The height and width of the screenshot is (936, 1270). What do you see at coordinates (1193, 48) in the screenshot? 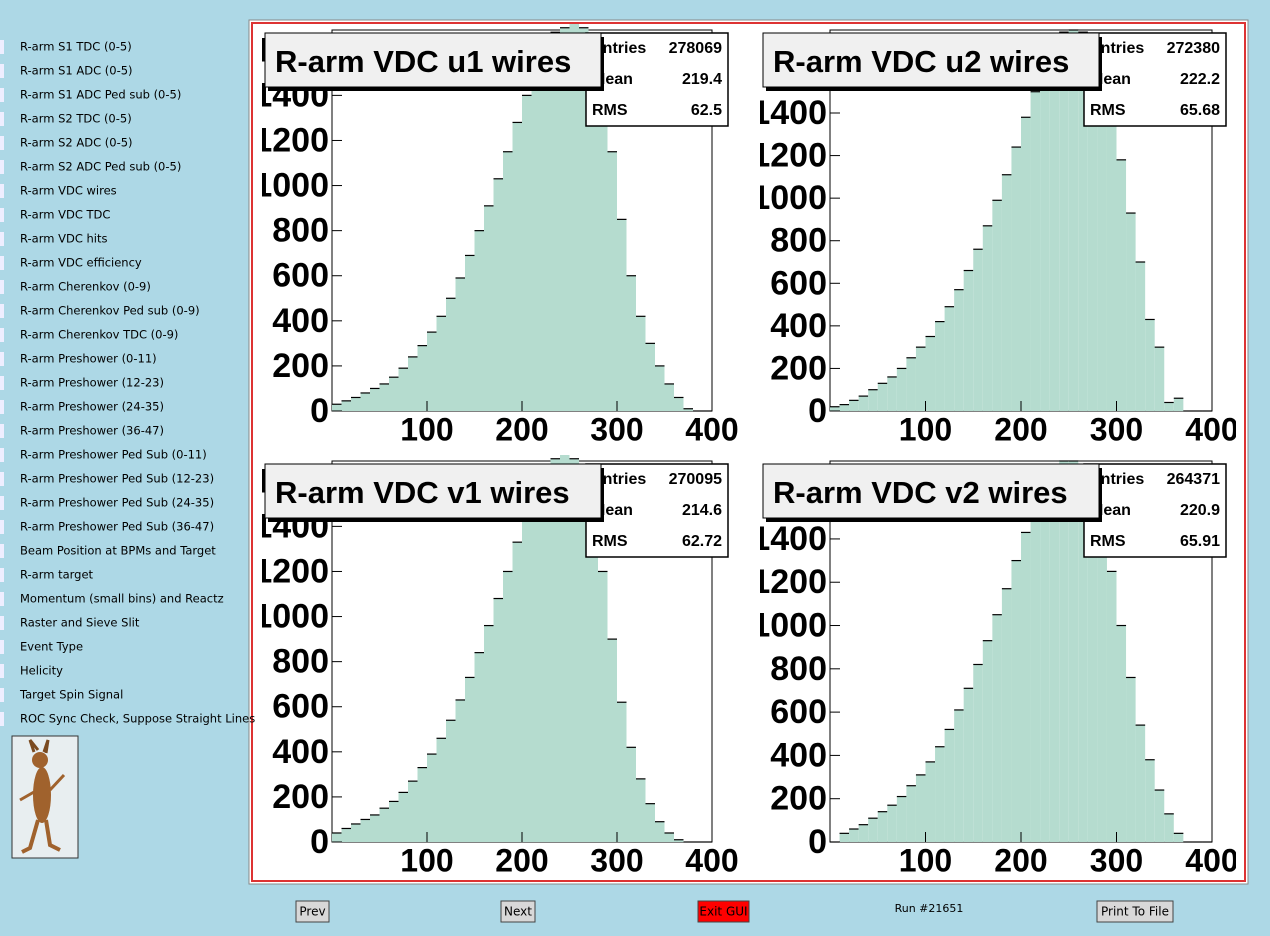
I see `stats-value: 272380` at bounding box center [1193, 48].